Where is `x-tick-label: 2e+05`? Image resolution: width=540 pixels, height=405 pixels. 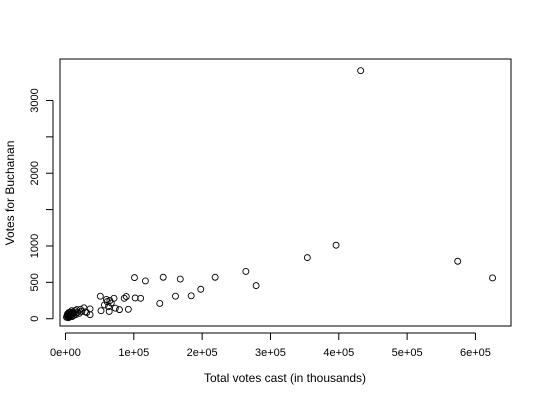
x-tick-label: 2e+05 is located at coordinates (202, 353).